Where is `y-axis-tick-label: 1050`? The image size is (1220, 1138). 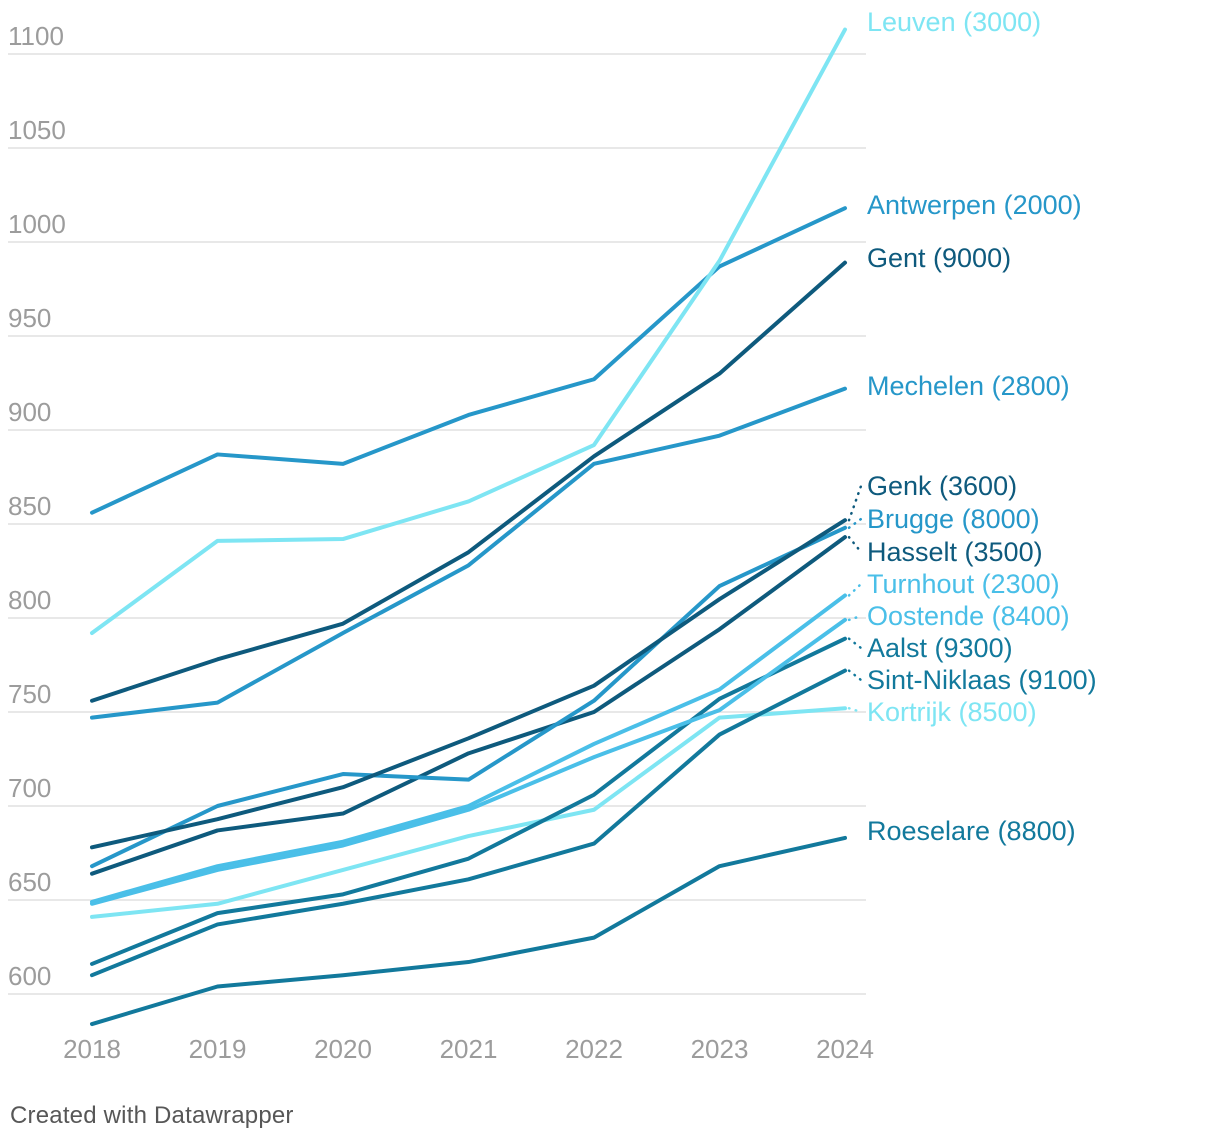
y-axis-tick-label: 1050 is located at coordinates (37, 130).